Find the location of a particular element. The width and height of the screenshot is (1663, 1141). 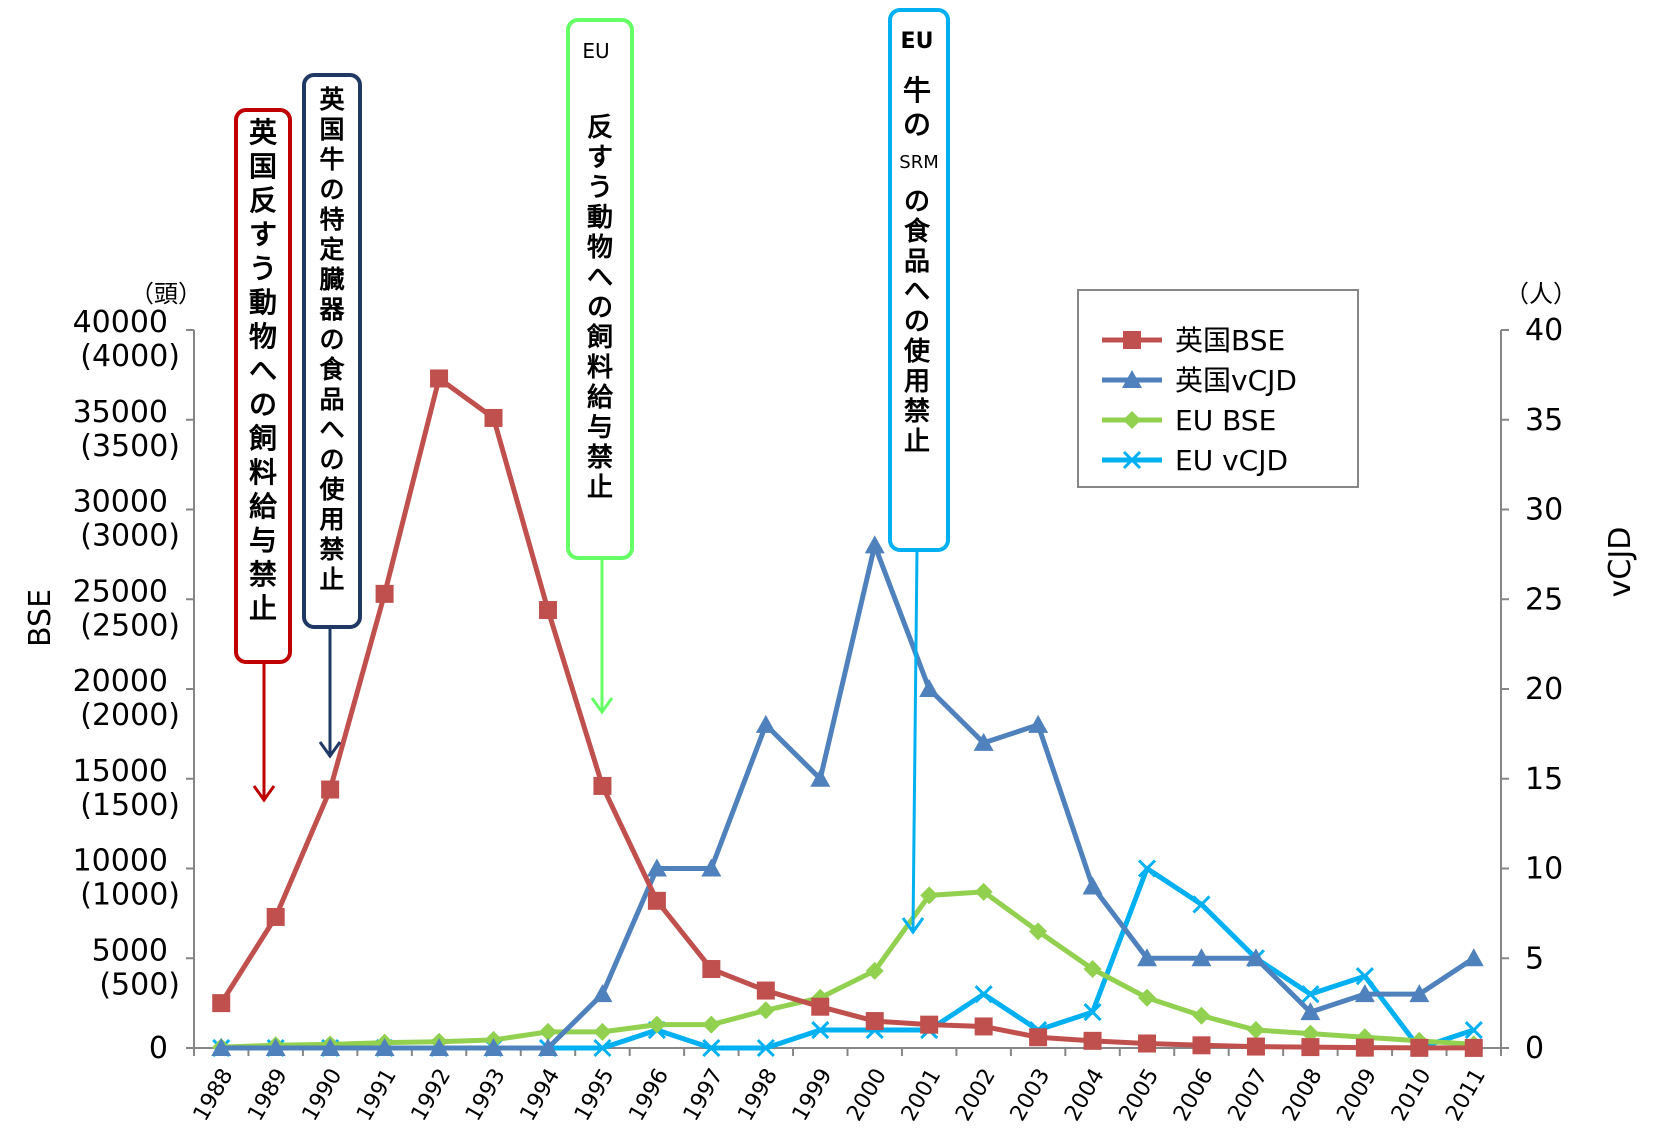

x-tick-label: 2007 is located at coordinates (1248, 1095).